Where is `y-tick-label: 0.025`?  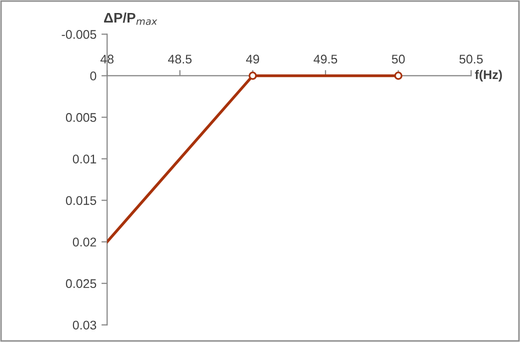
y-tick-label: 0.025 is located at coordinates (81, 283).